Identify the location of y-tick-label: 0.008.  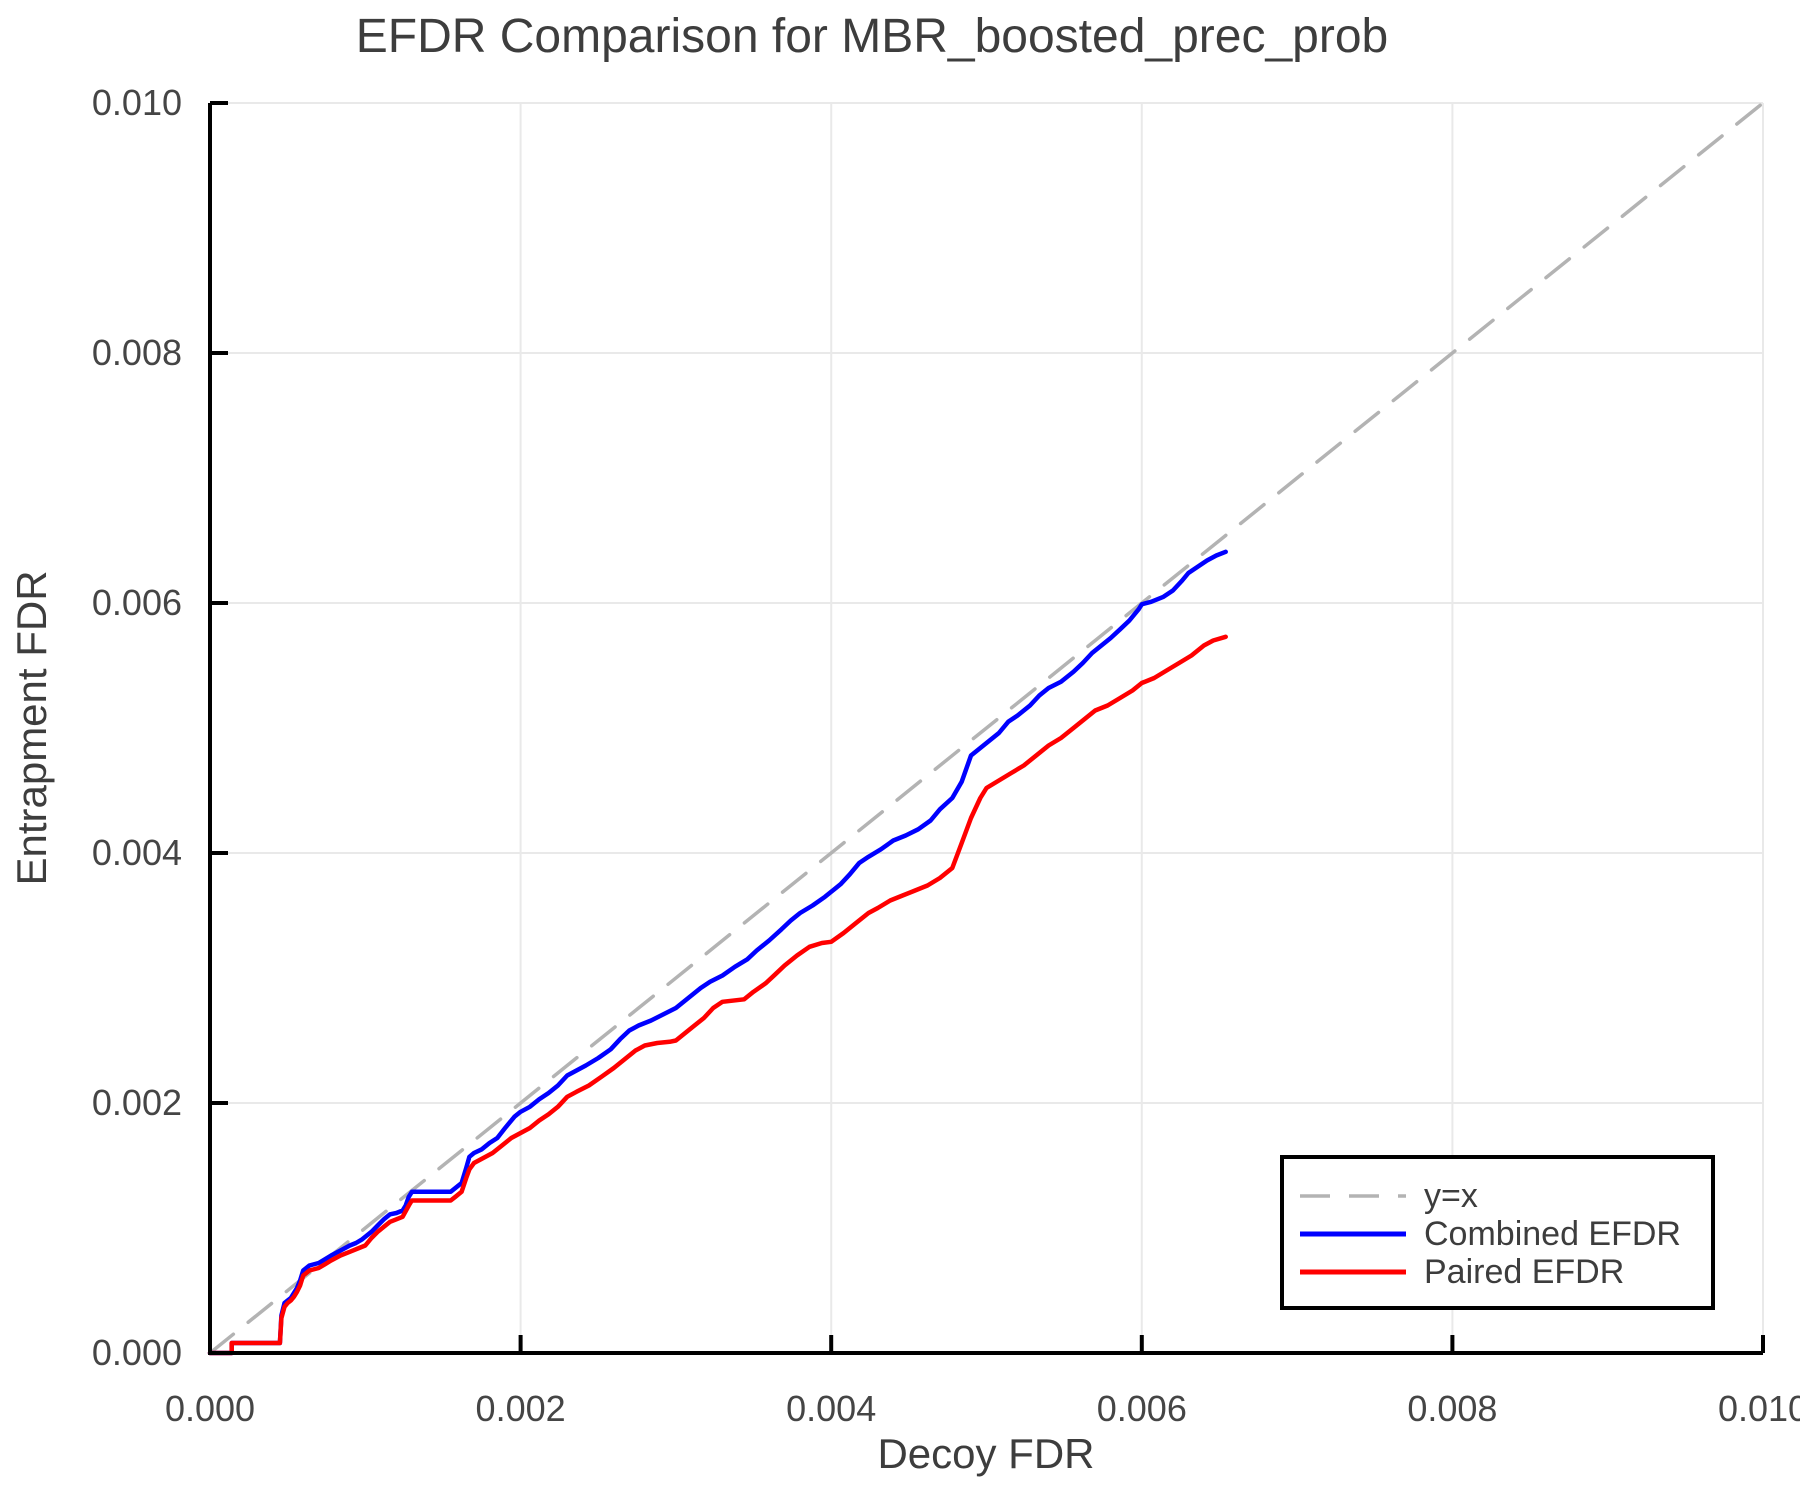
(137, 352).